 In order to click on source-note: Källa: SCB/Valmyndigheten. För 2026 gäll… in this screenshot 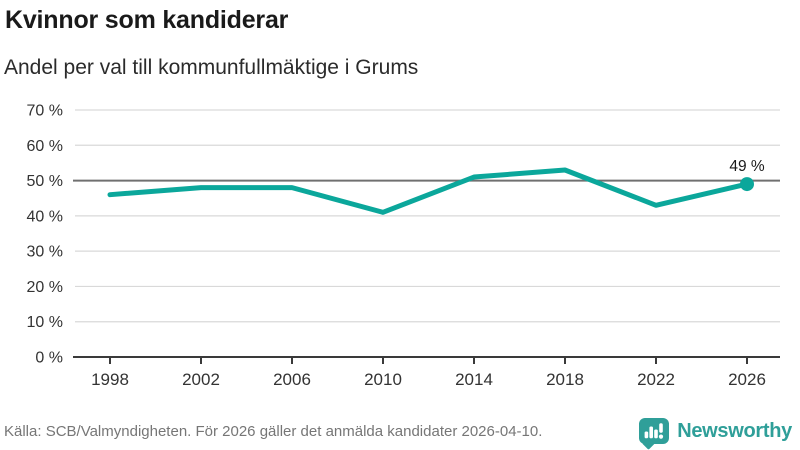, I will do `click(273, 431)`.